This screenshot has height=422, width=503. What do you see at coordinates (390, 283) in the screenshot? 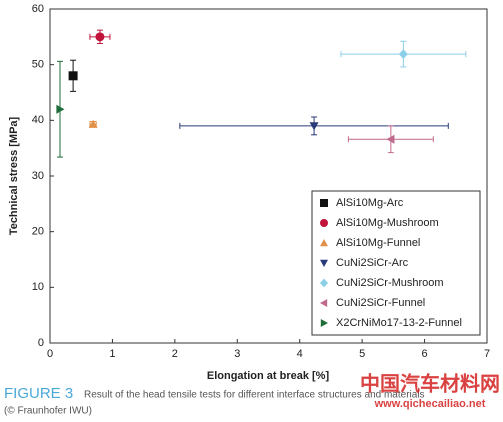
I see `legend-label: CuNi2SiCr-Mushroom` at bounding box center [390, 283].